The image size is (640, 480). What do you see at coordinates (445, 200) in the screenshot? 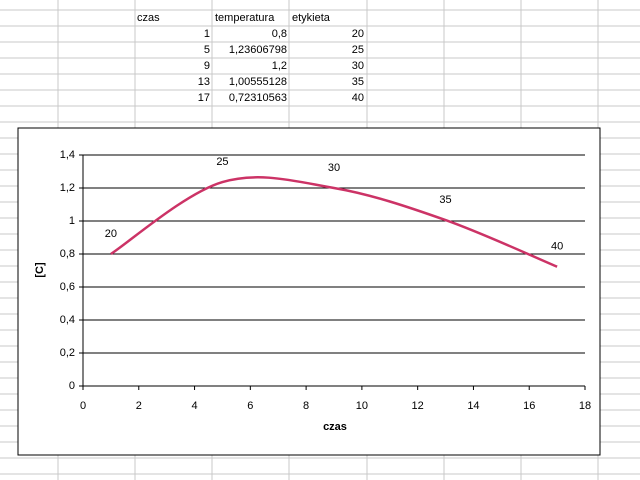
I see `point-label: 35` at bounding box center [445, 200].